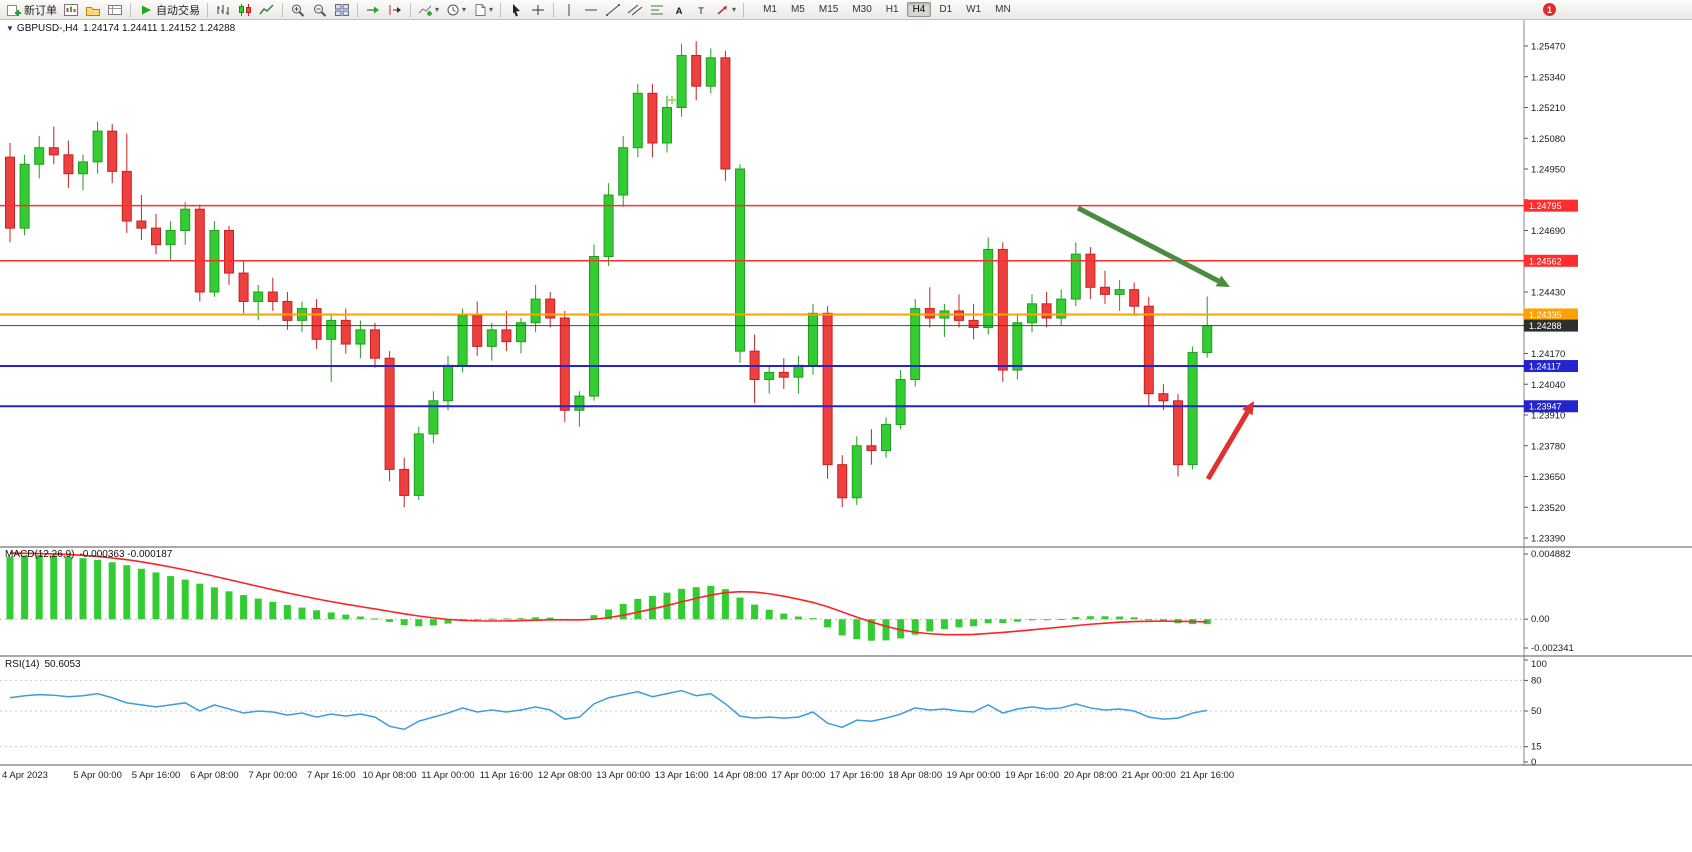 The height and width of the screenshot is (852, 1692). Describe the element at coordinates (320, 10) in the screenshot. I see `zoom-out-button` at that location.